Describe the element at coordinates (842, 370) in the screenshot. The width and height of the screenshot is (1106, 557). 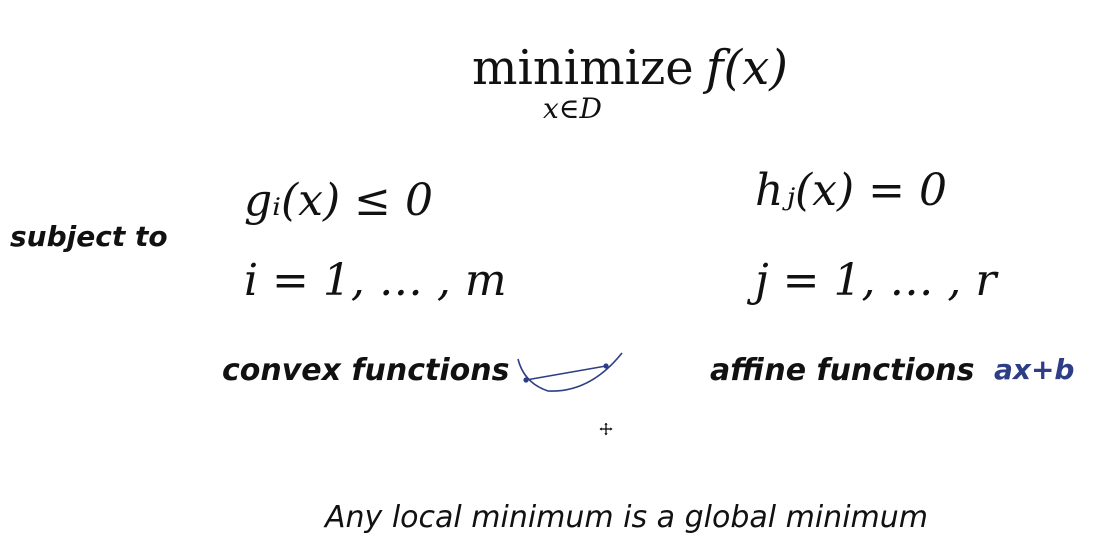
I see `affine-functions-note: affine functions` at that location.